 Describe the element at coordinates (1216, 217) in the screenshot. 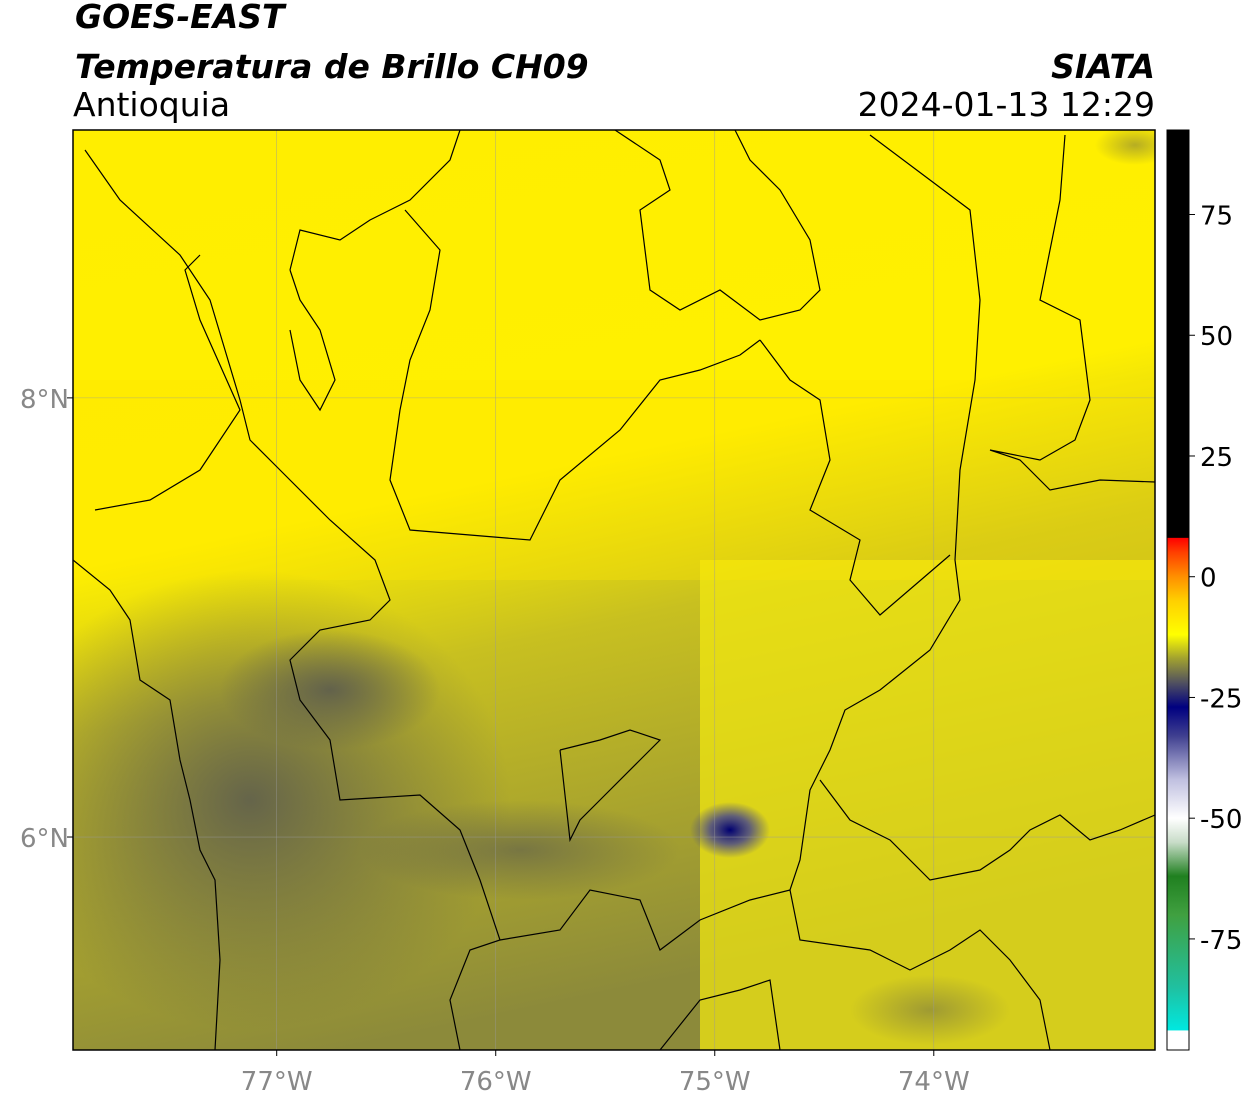

I see `colorbar-tick-label: 75` at that location.